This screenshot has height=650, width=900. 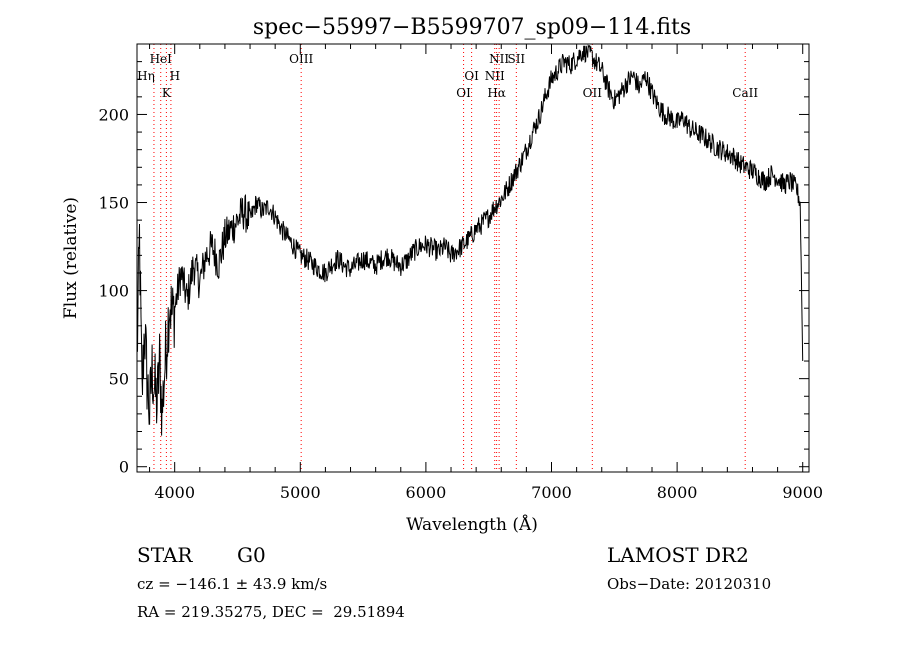 I want to click on y-tick-label: 50, so click(x=119, y=379).